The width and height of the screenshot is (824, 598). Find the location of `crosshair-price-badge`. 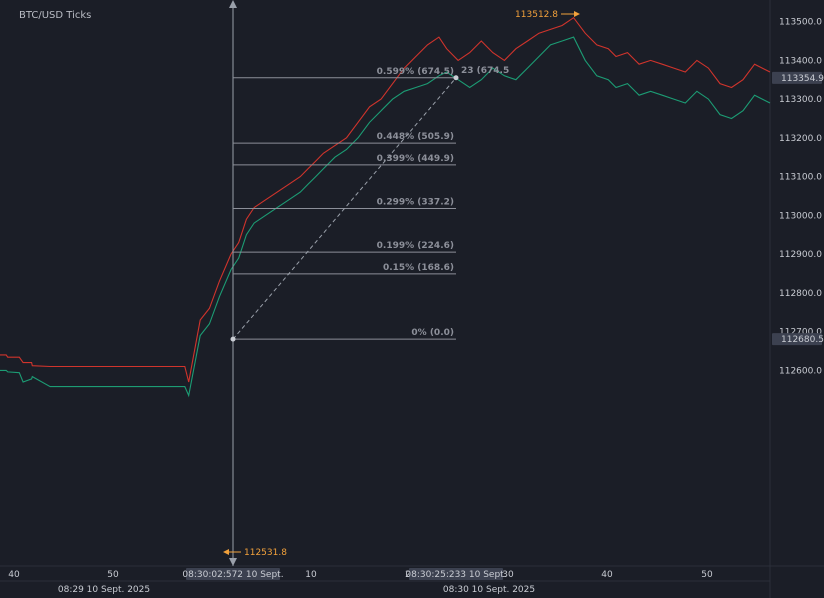

crosshair-price-badge is located at coordinates (797, 339).